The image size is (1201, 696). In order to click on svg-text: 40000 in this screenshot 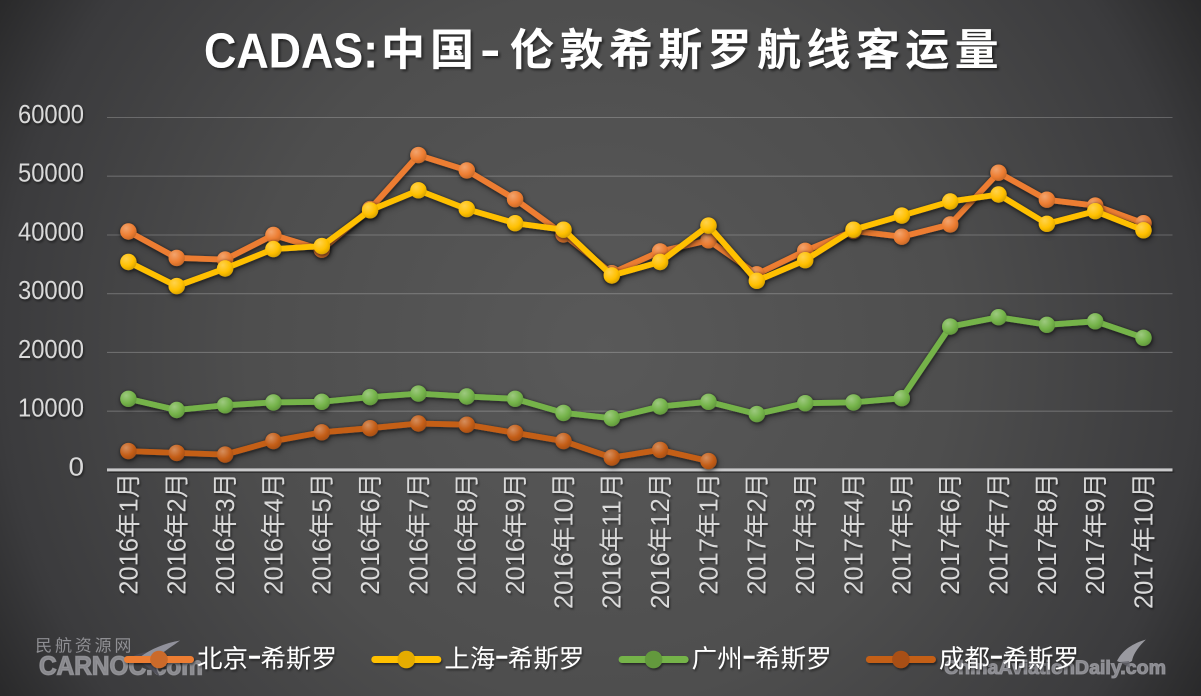, I will do `click(51, 232)`.